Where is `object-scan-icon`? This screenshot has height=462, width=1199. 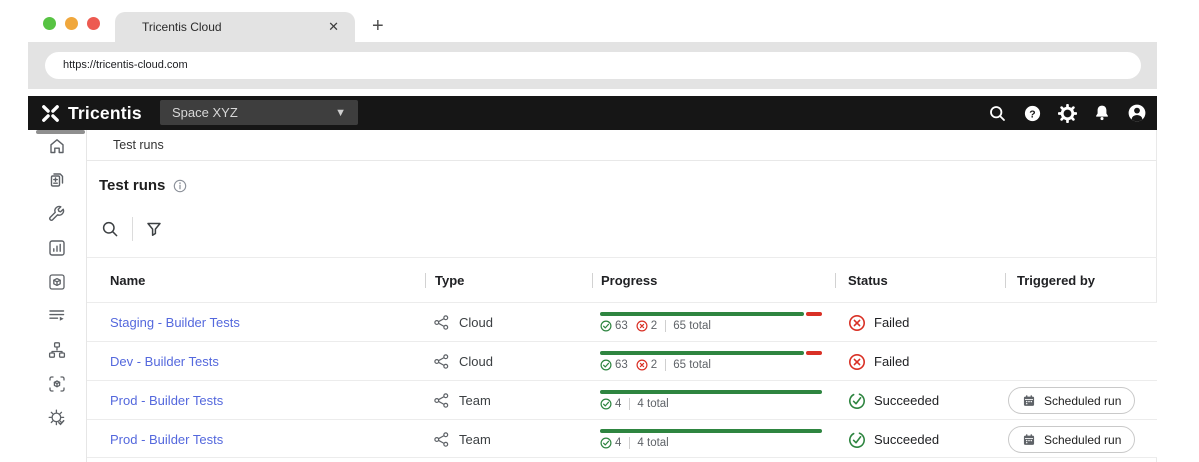 object-scan-icon is located at coordinates (57, 384).